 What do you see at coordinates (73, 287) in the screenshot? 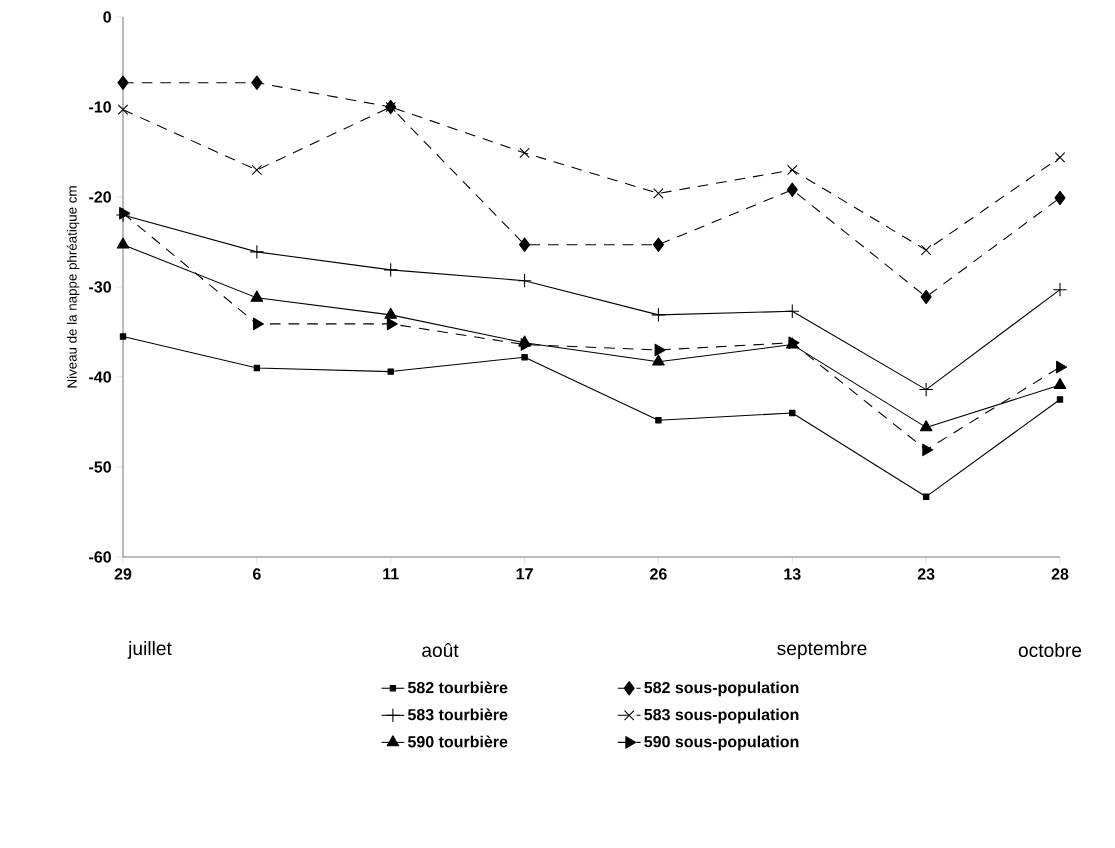
I see `y-axis-title: Niveau de la nappe phréatique cm` at bounding box center [73, 287].